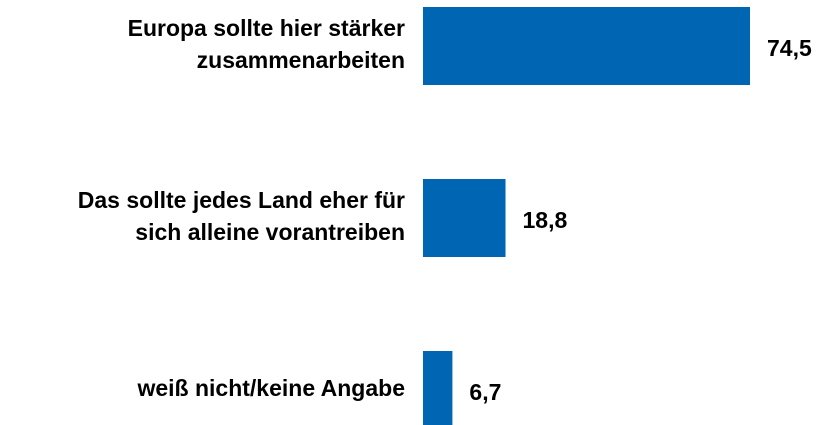 The width and height of the screenshot is (826, 425). Describe the element at coordinates (241, 200) in the screenshot. I see `category-label: Das sollte jedes Land eher für` at that location.